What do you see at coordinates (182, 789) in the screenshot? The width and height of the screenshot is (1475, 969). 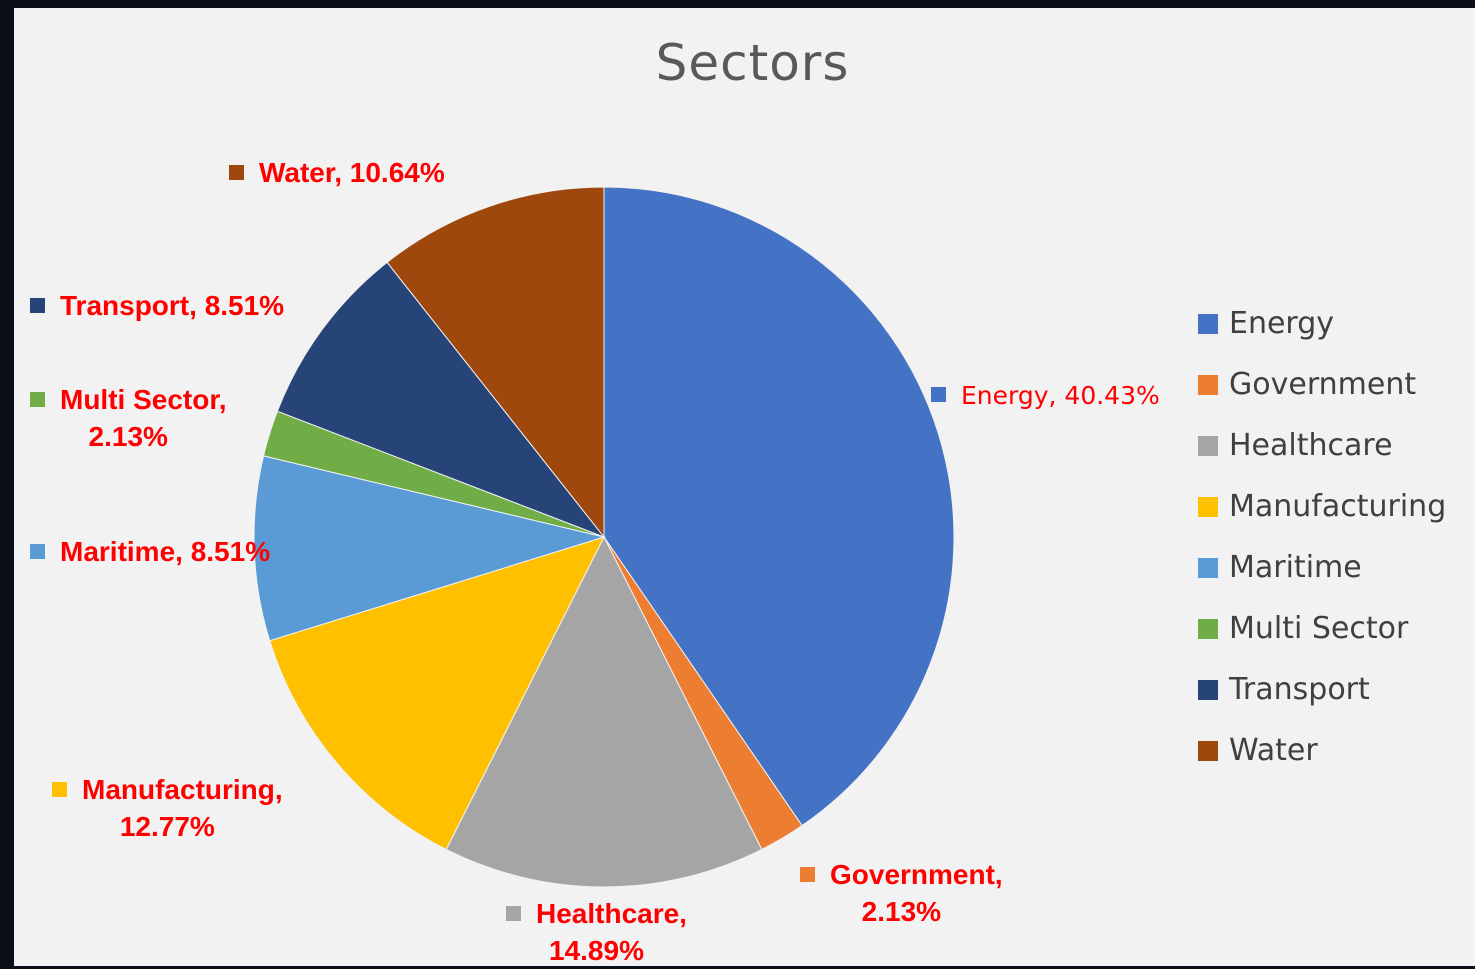 I see `data-label-text: Manufacturing,` at bounding box center [182, 789].